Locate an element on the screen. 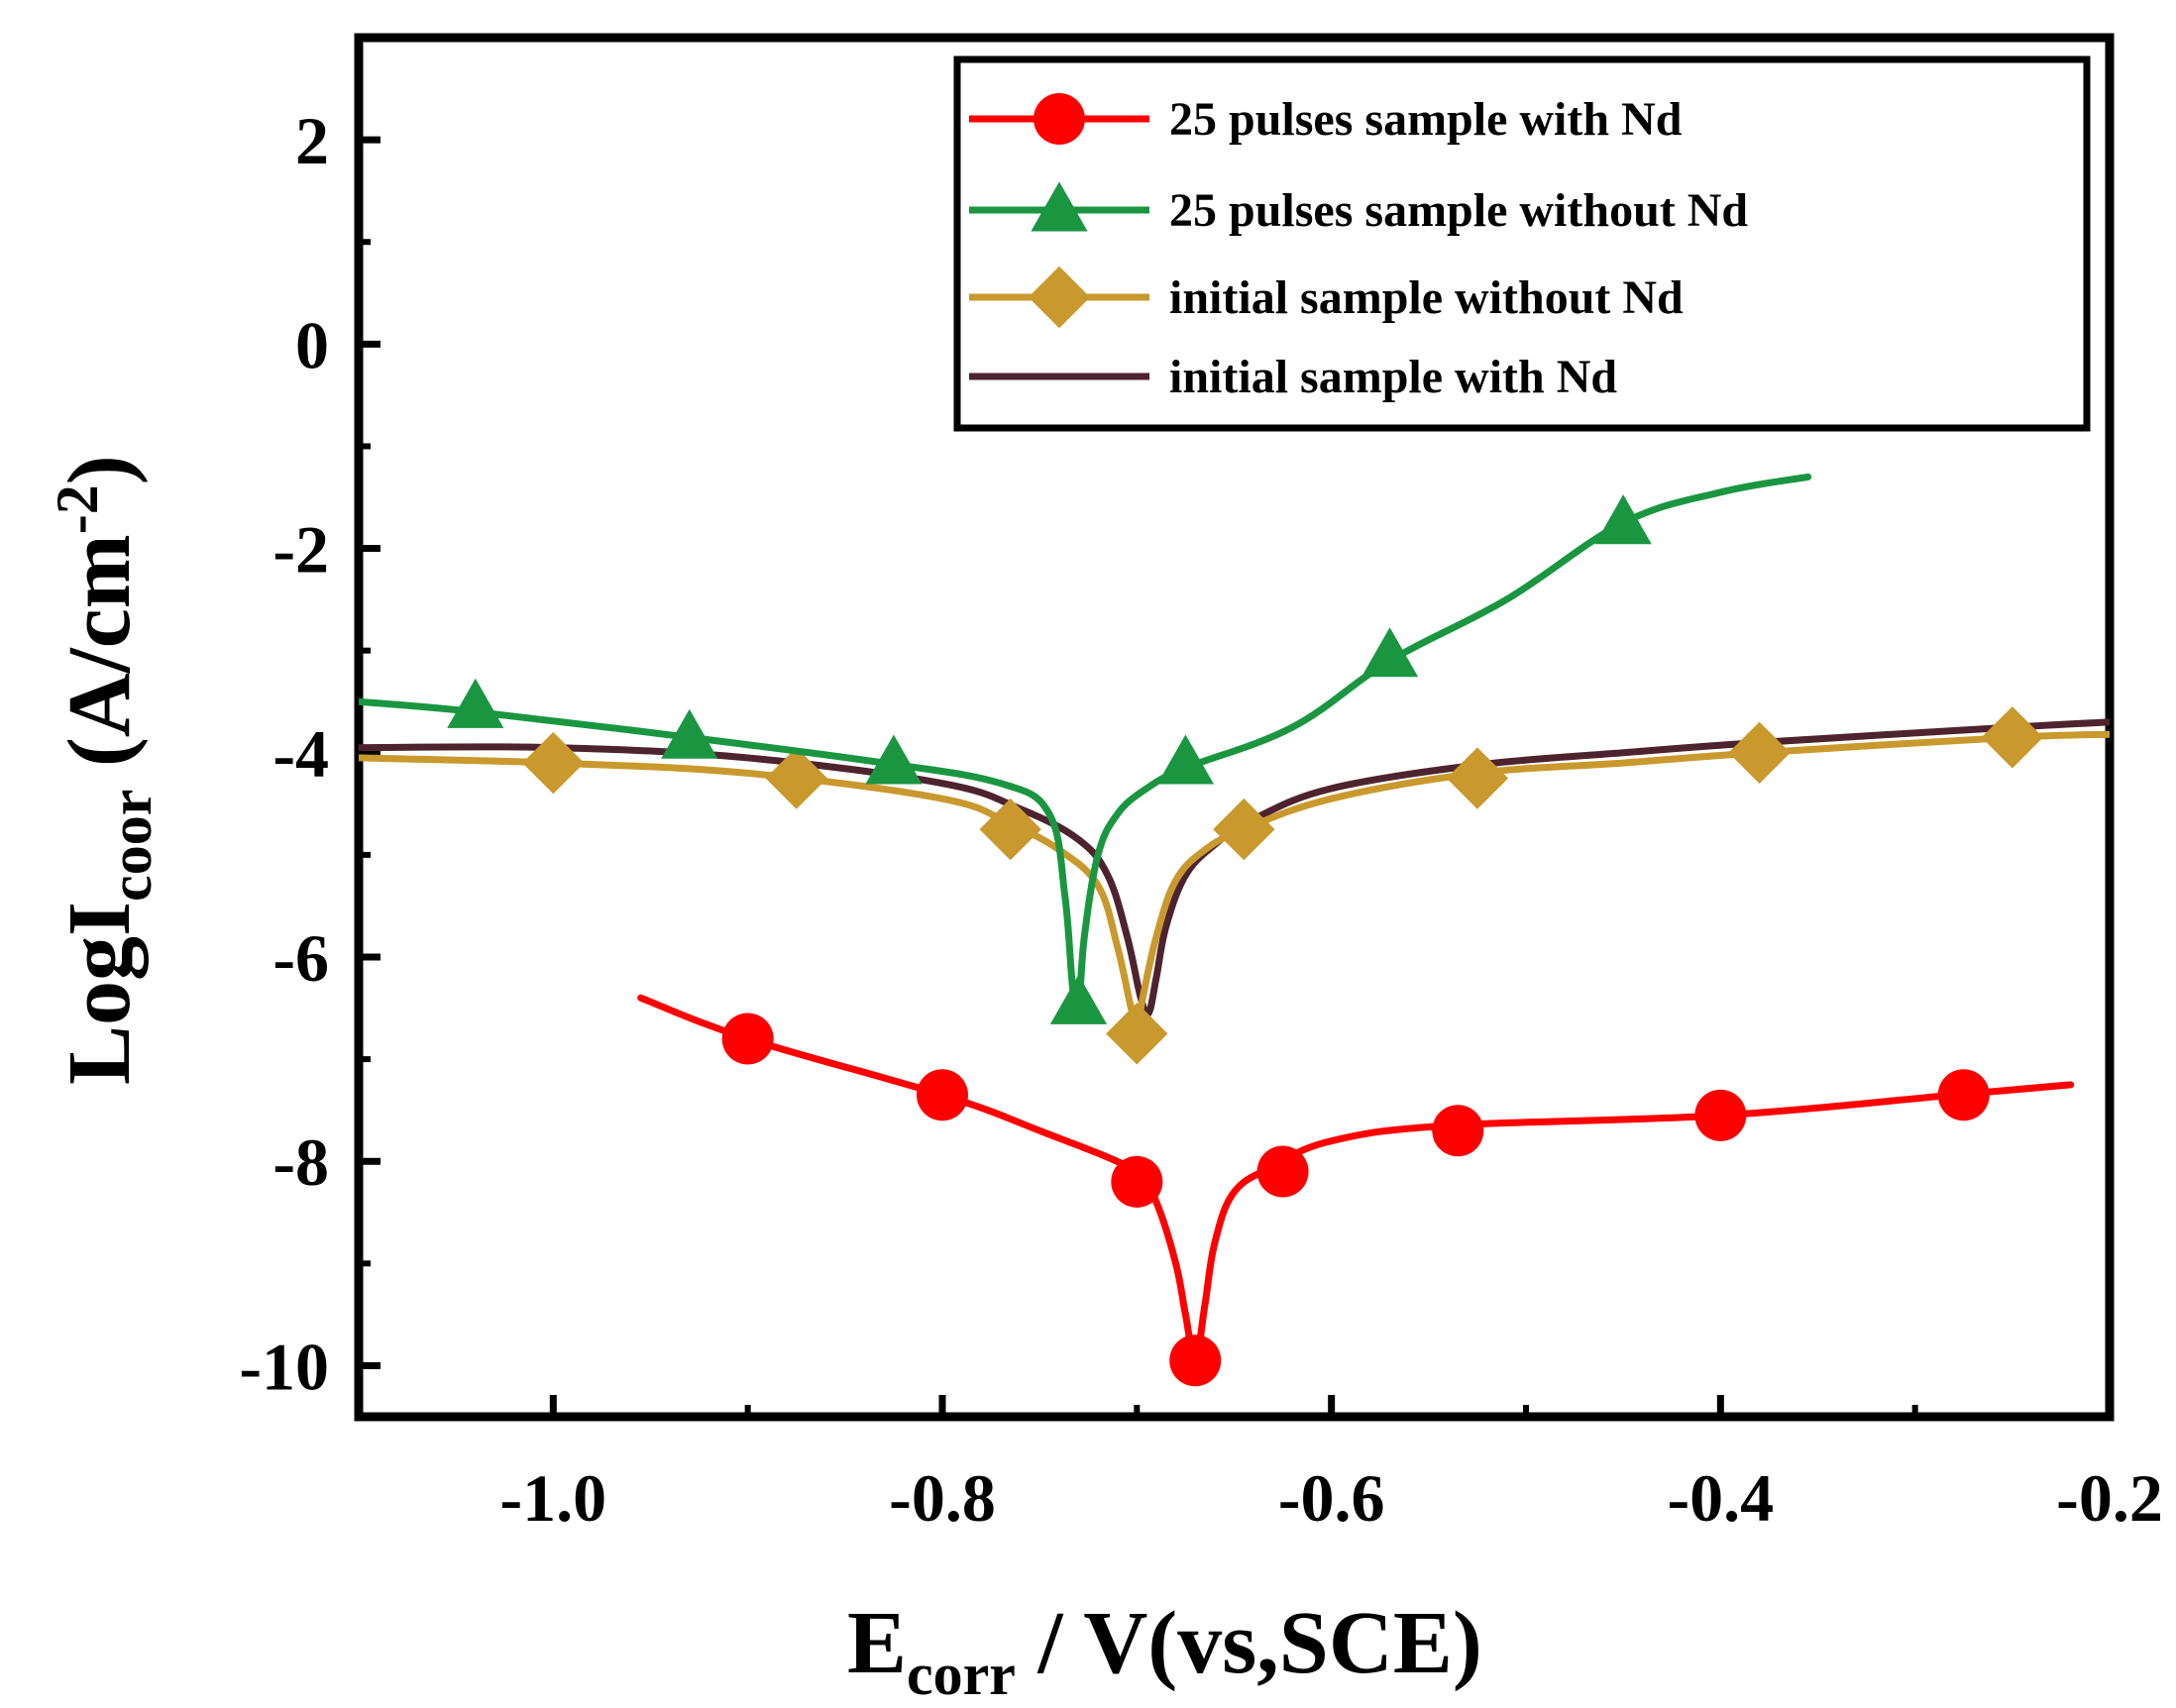 The image size is (2176, 1708). legend-entry: 25 pulses sample with Nd is located at coordinates (1326, 119).